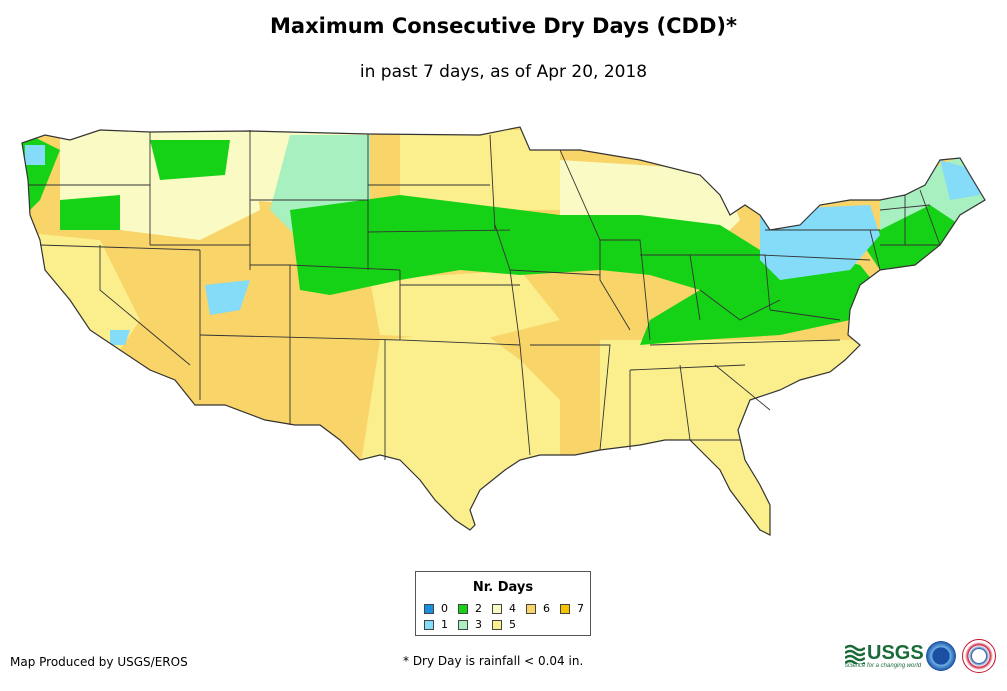  I want to click on dry-day-footnote: * Dry Day is rainfall < 0.04 in., so click(493, 661).